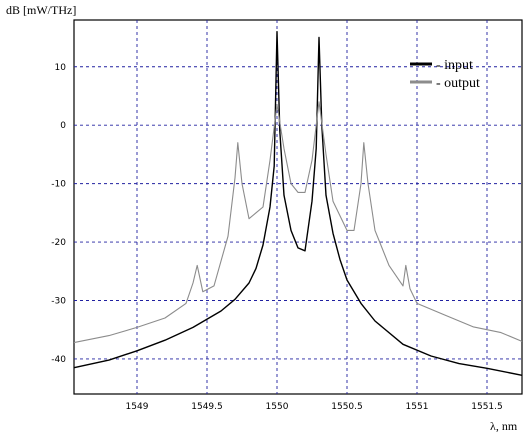  What do you see at coordinates (277, 407) in the screenshot?
I see `x-tick-label: 1550` at bounding box center [277, 407].